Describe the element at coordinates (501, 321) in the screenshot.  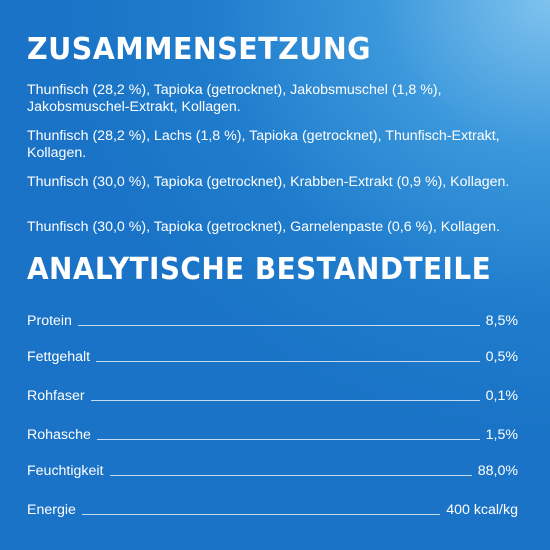
I see `analysis-value: 8,5%` at that location.